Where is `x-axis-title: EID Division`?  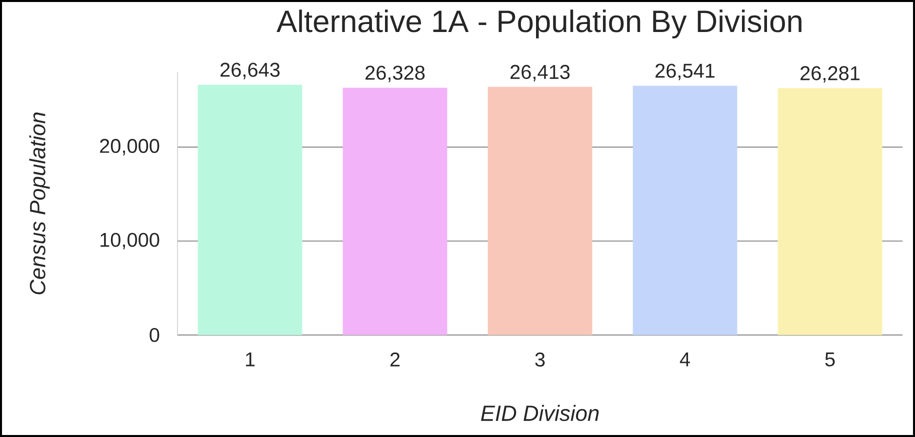
x-axis-title: EID Division is located at coordinates (540, 413).